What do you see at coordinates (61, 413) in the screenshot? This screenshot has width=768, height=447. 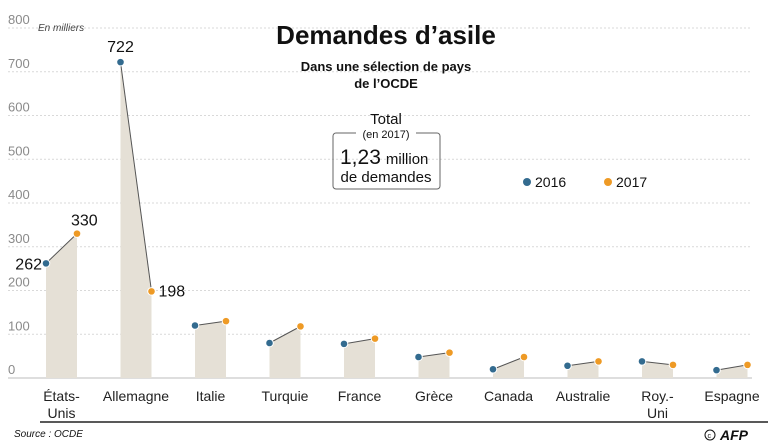 I see `category-label: Unis` at bounding box center [61, 413].